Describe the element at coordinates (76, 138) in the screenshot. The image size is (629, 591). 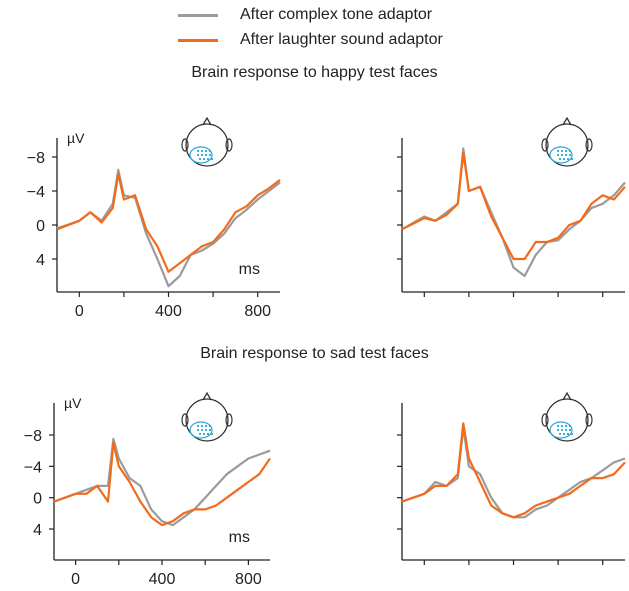
I see `happy-left-y-unit-label: µV` at that location.